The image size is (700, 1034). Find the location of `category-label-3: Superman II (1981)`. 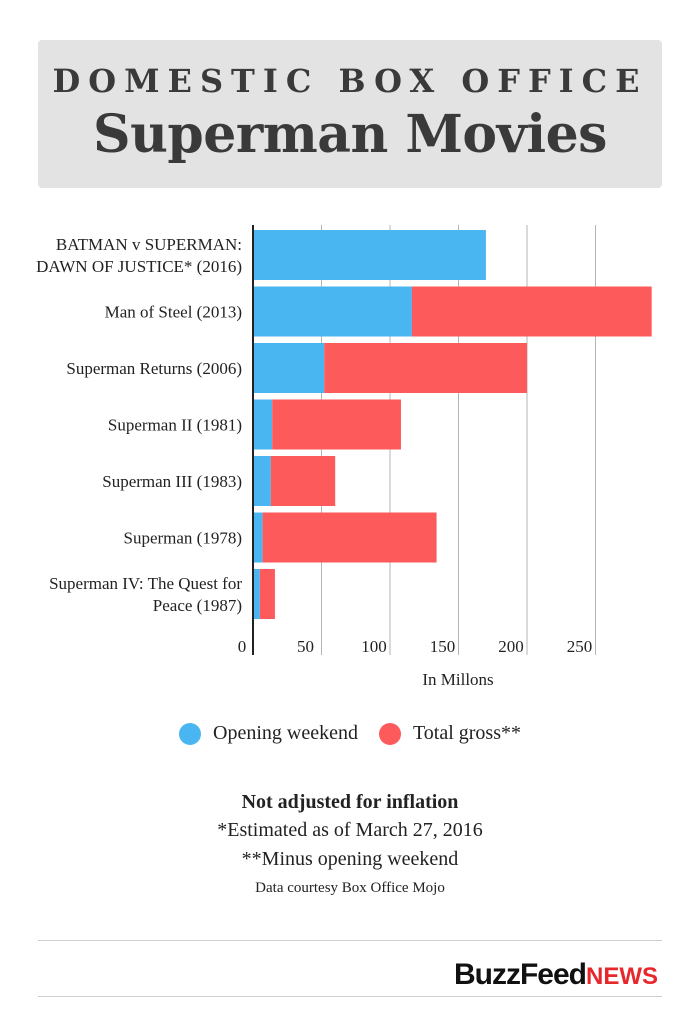

category-label-3: Superman II (1981) is located at coordinates (175, 425).